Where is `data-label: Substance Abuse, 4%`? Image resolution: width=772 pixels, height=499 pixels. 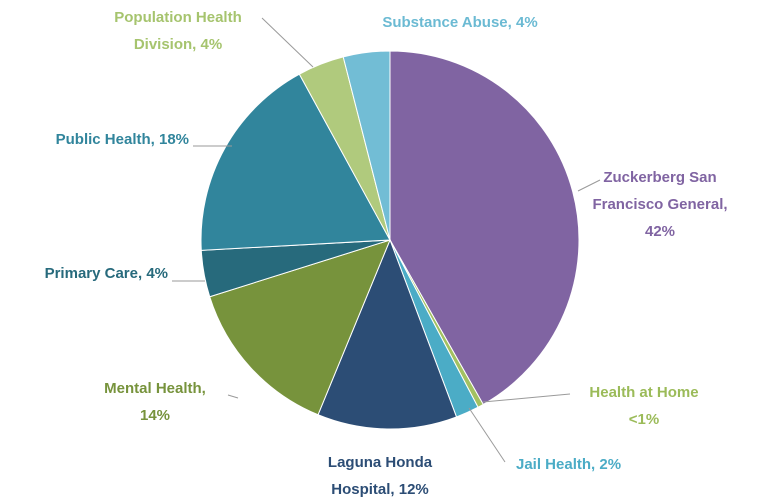
data-label: Substance Abuse, 4% is located at coordinates (459, 22).